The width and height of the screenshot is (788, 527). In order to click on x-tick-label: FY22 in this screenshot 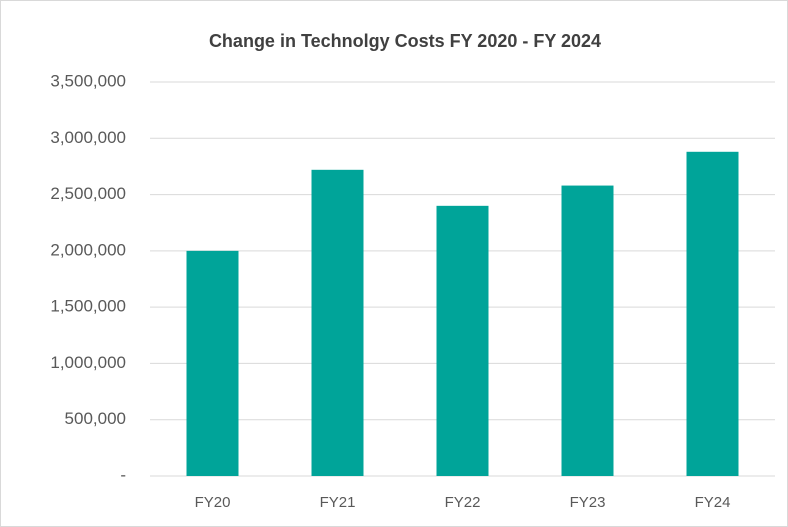, I will do `click(463, 502)`.